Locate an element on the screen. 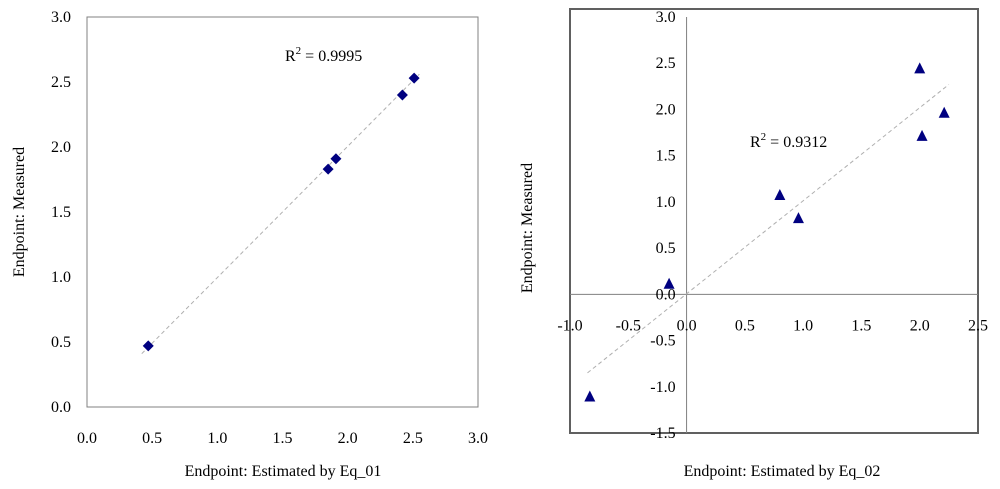 This screenshot has height=489, width=1000. chart-2-y-tick-label: 1.0 is located at coordinates (666, 202).